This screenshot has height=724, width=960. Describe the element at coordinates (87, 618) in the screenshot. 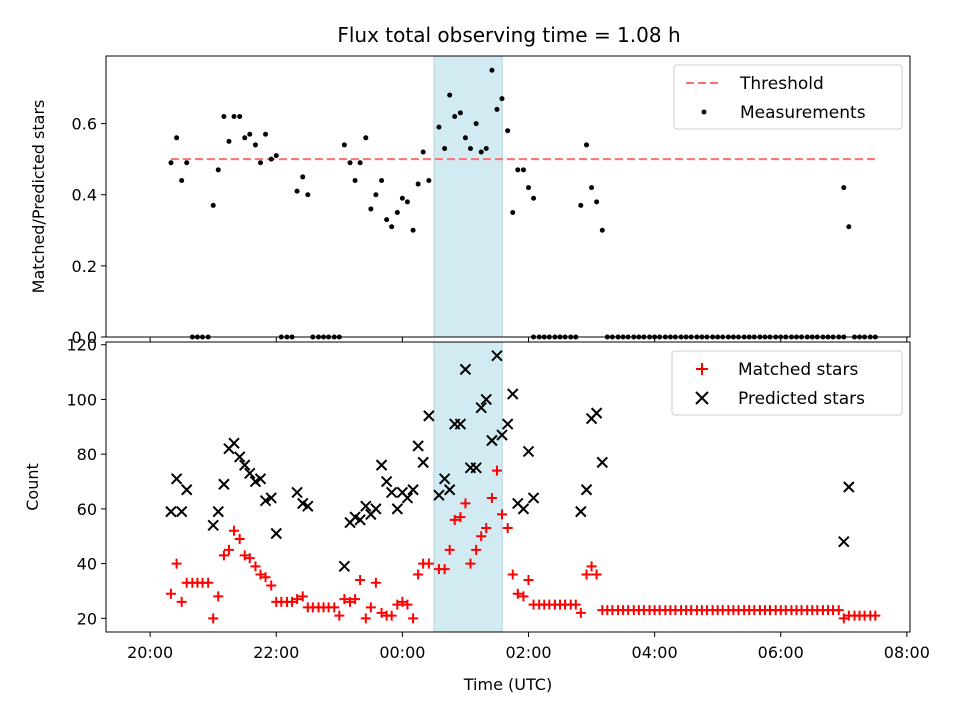

I see `y-tick-label: 20` at that location.